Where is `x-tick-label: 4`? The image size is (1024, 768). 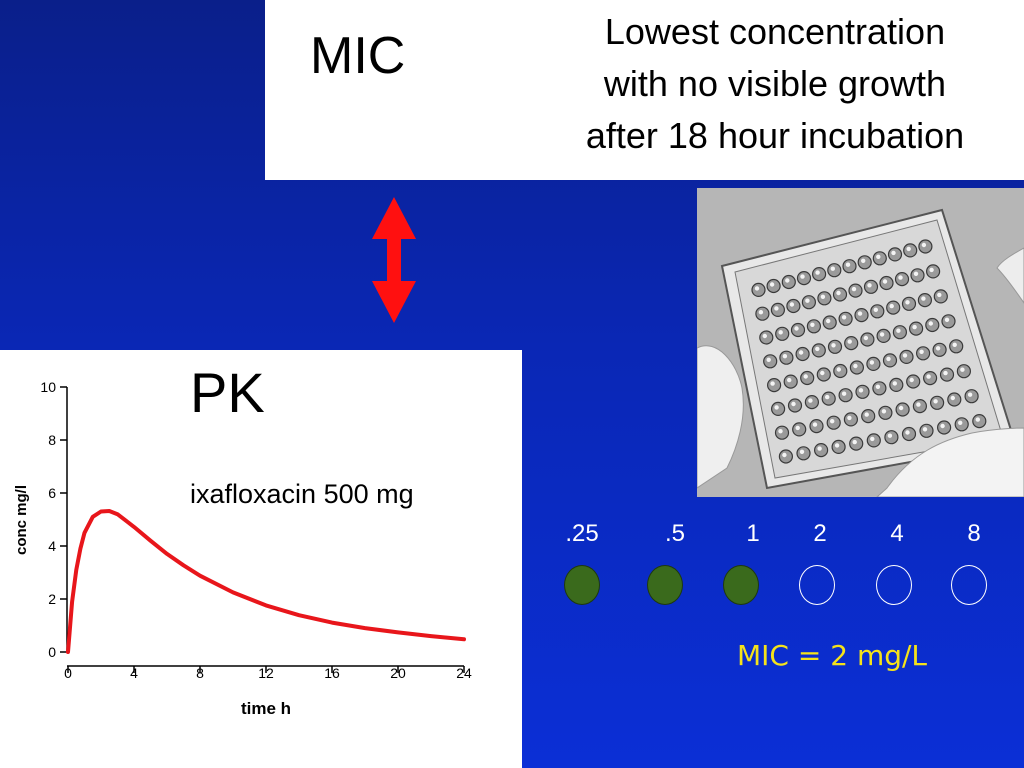
x-tick-label: 4 is located at coordinates (134, 673).